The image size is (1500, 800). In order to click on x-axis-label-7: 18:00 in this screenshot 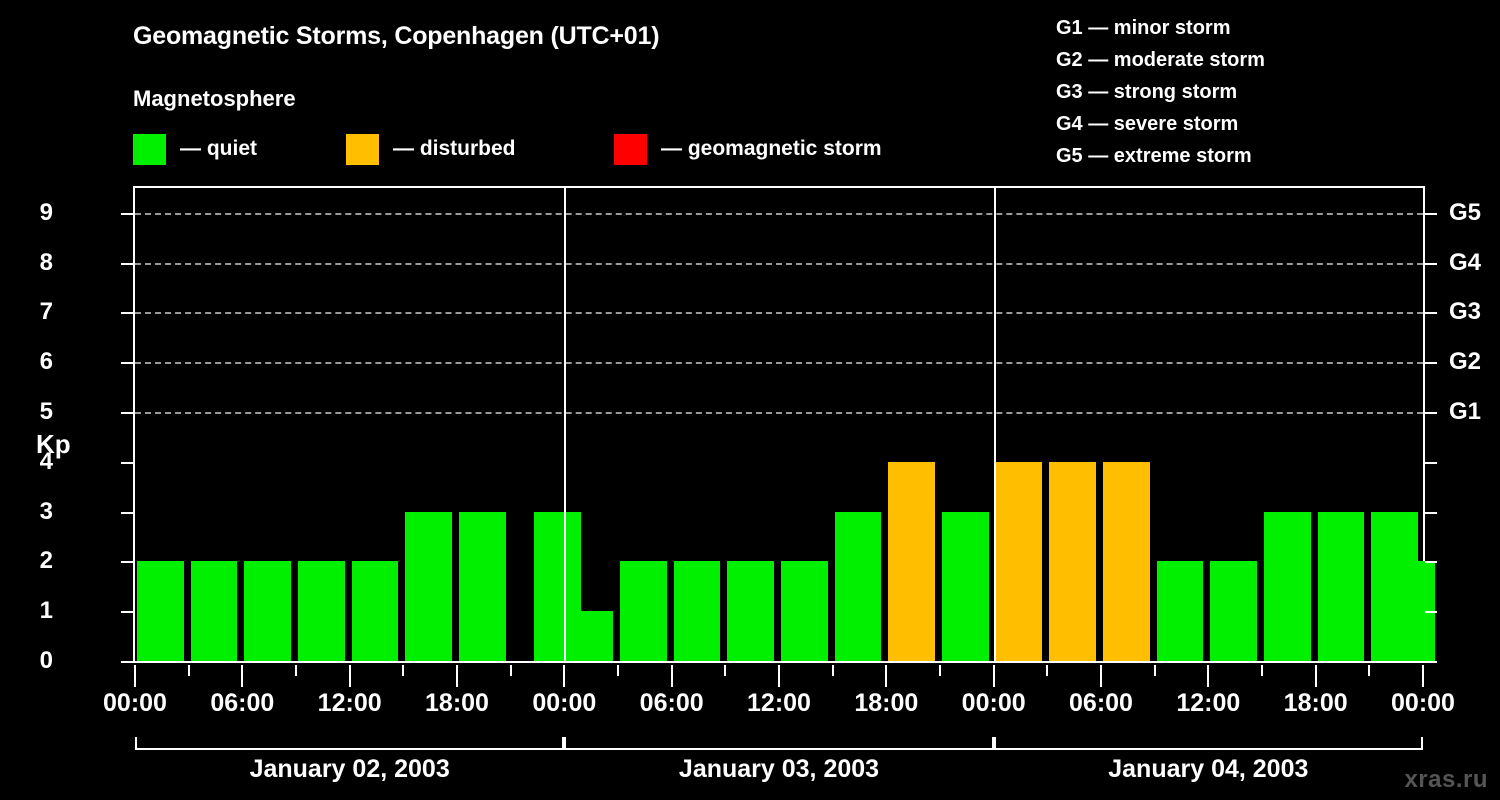, I will do `click(886, 703)`.